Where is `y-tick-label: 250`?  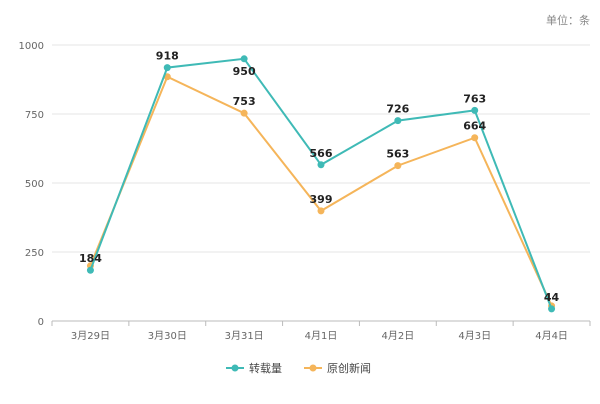
y-tick-label: 250 is located at coordinates (34, 253).